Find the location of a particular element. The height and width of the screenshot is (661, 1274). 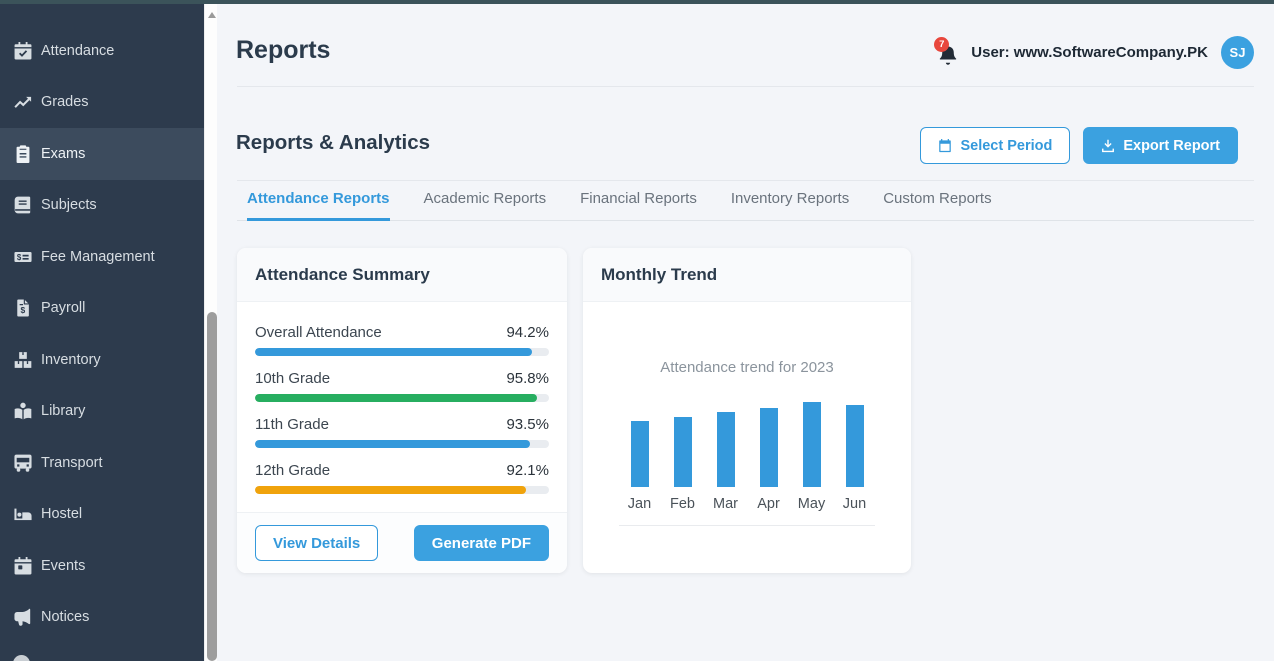

sidebar-item-events: Events is located at coordinates (102, 566).